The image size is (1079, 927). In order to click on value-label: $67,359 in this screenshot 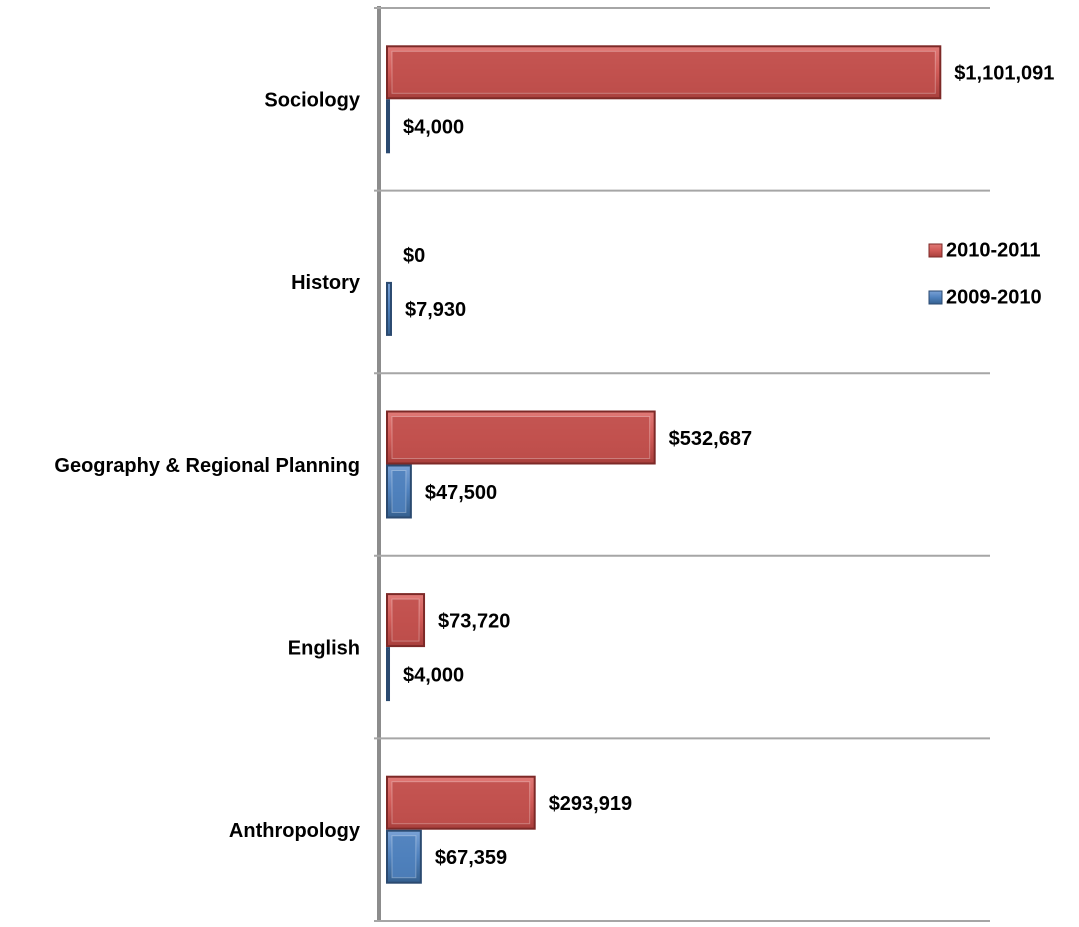, I will do `click(471, 858)`.